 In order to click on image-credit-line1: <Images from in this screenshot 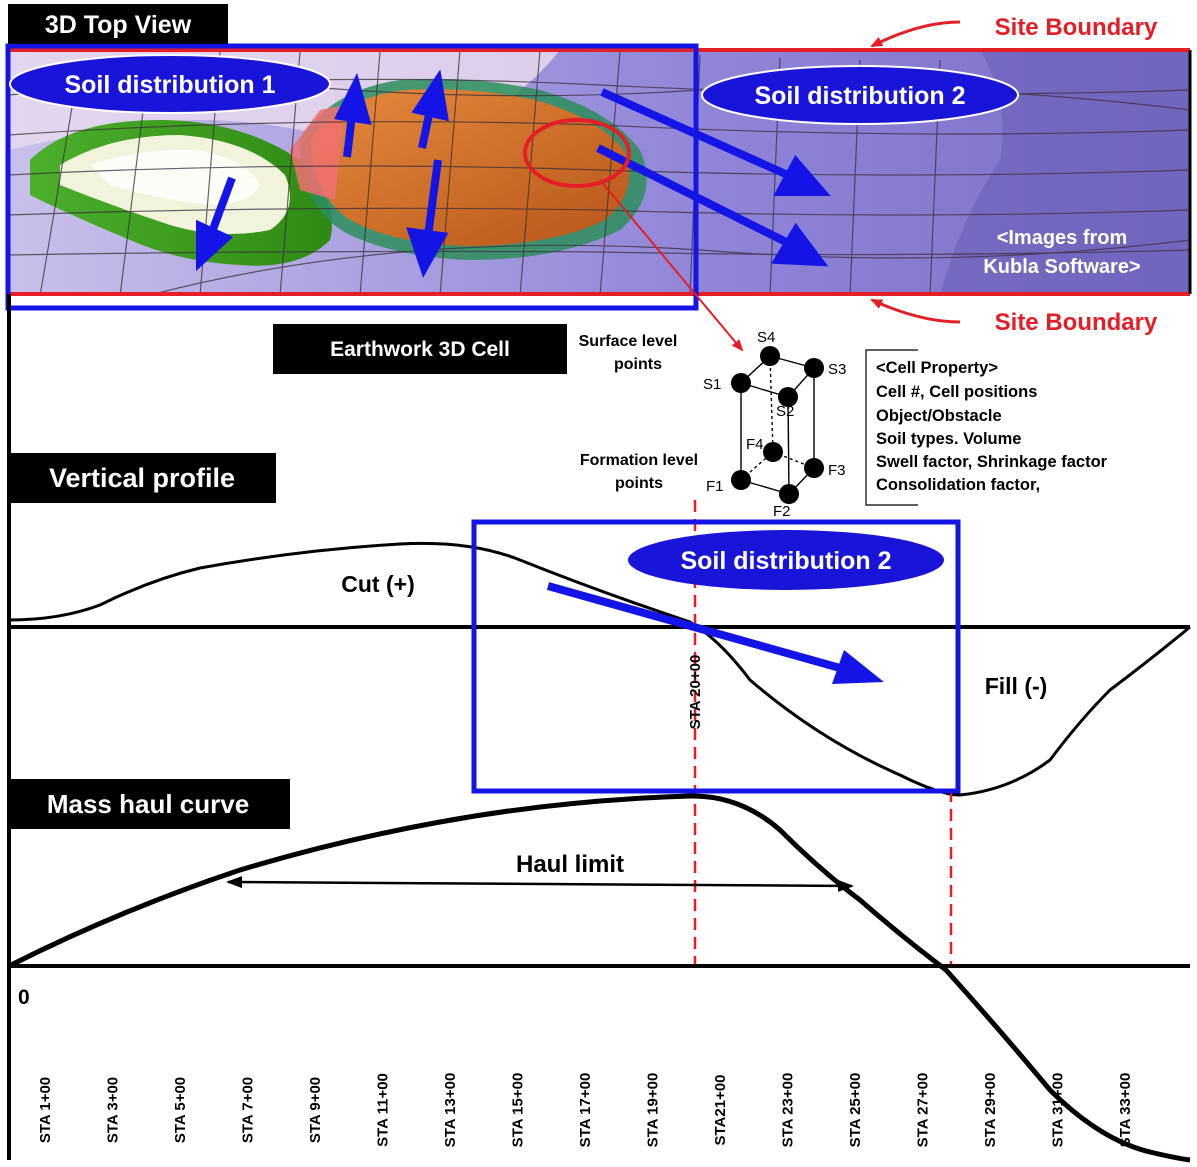, I will do `click(1062, 238)`.